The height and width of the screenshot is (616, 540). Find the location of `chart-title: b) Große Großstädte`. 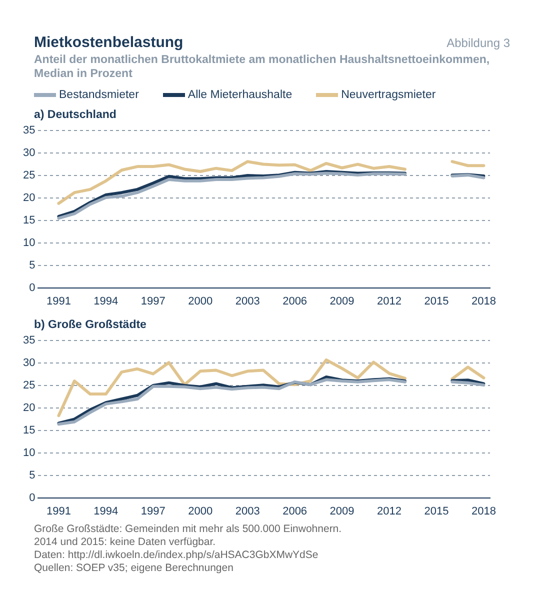

chart-title: b) Große Großstädte is located at coordinates (91, 325).